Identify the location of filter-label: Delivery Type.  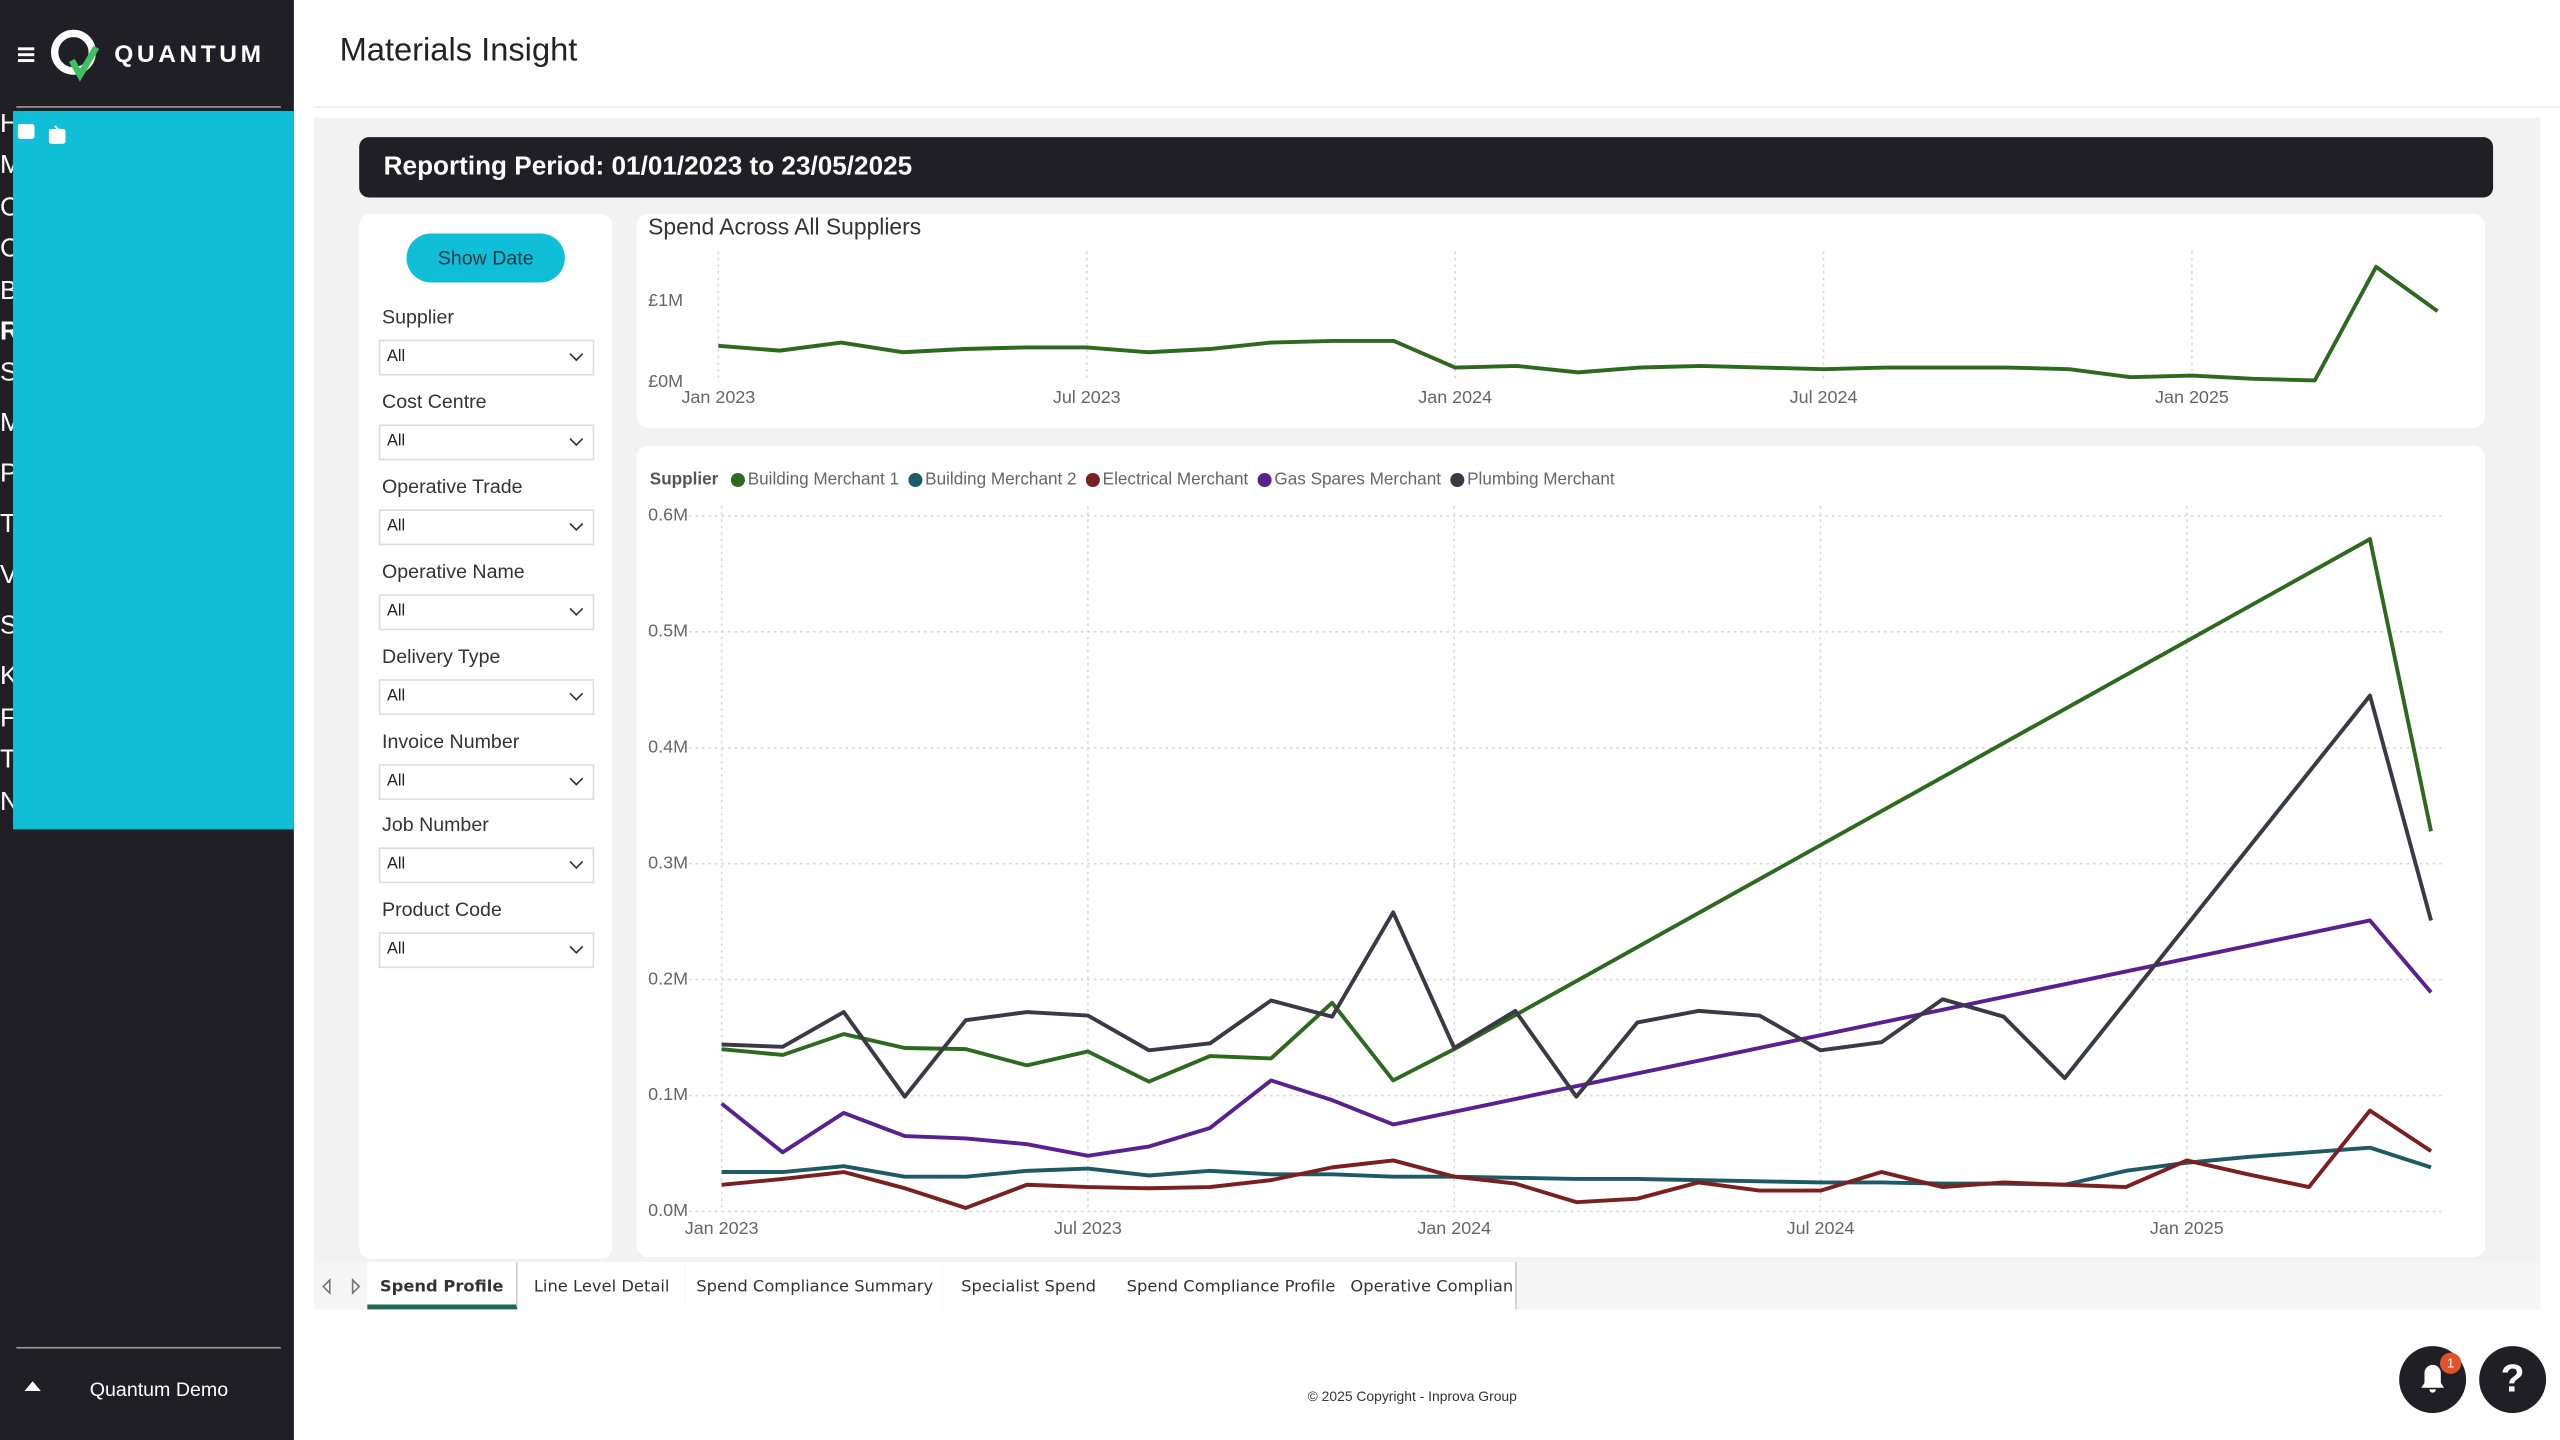
(441, 656).